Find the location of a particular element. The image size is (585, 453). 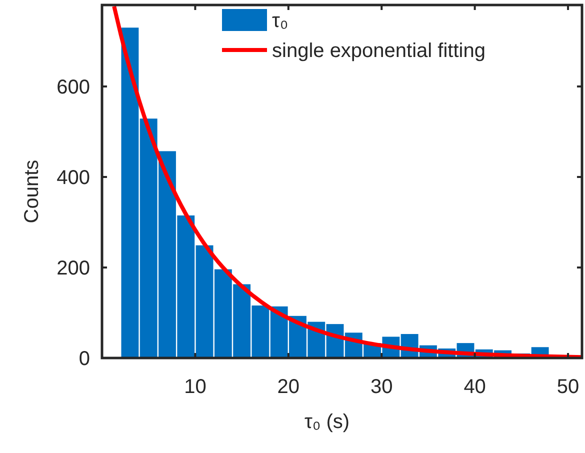

x-tick-label: 10 is located at coordinates (195, 387).